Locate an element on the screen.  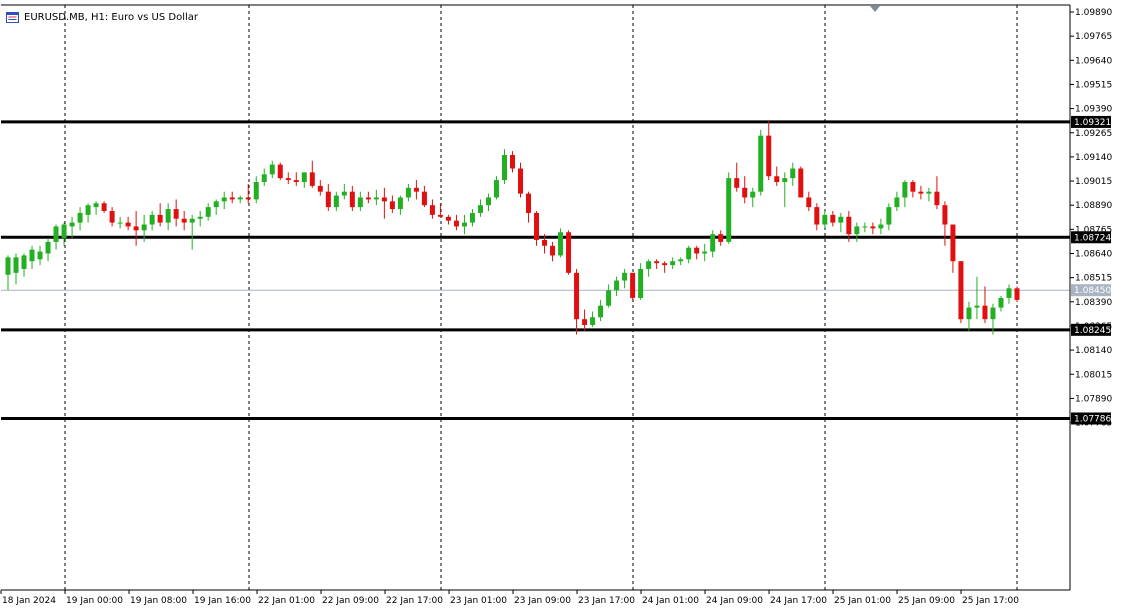
price-tick-label: 1.09765 is located at coordinates (1093, 37).